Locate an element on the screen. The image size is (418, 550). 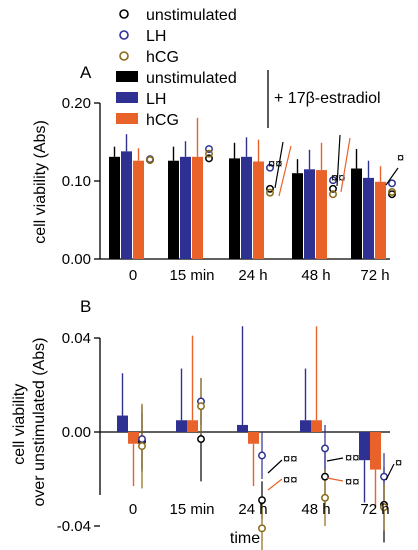
panel-b-bar-lh-24-h is located at coordinates (242, 428).